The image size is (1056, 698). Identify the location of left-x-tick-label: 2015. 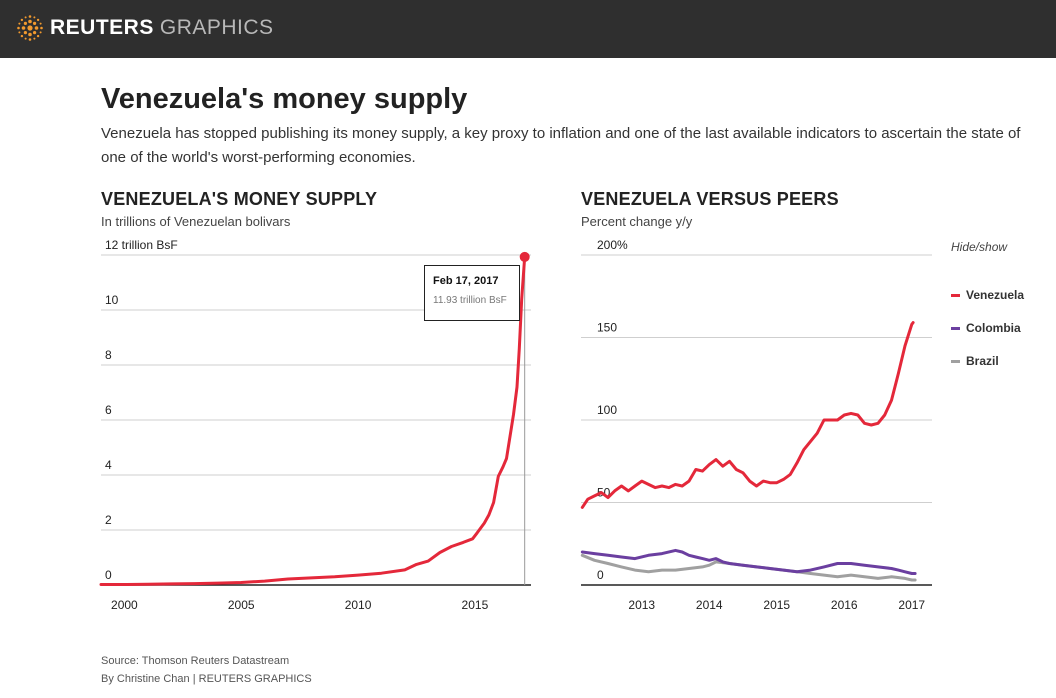
(475, 605).